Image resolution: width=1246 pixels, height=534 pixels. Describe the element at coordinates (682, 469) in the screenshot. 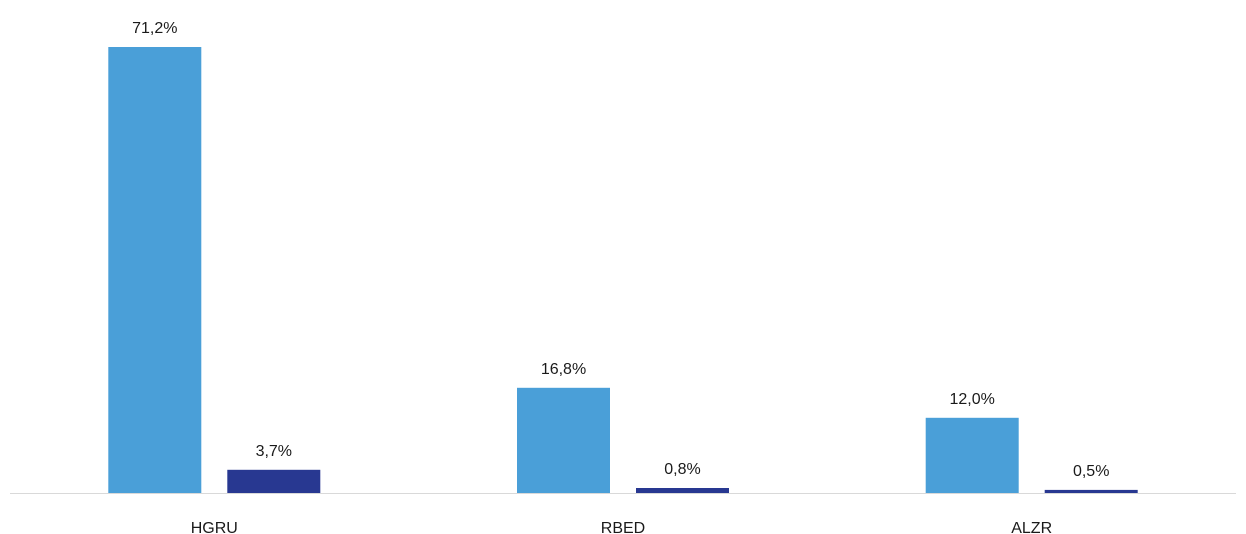

I see `data-label-rbed-series-2: 0,8%` at that location.